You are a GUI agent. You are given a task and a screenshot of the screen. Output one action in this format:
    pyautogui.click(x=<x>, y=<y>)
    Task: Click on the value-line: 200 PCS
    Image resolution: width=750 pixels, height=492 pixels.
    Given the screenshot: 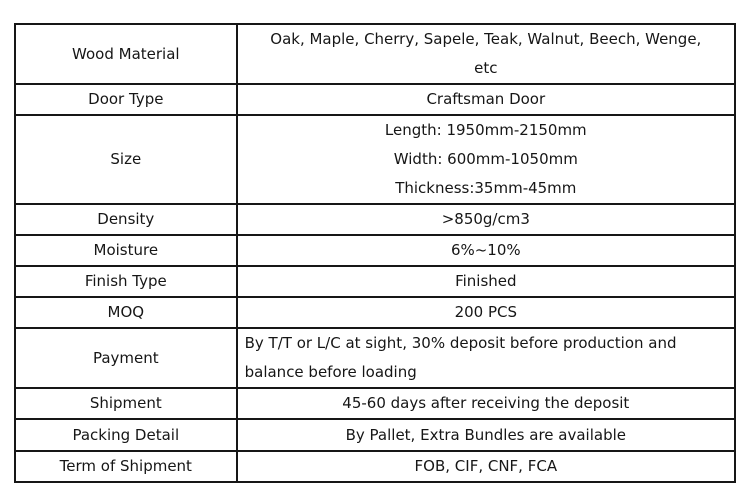 What is the action you would take?
    pyautogui.click(x=486, y=312)
    